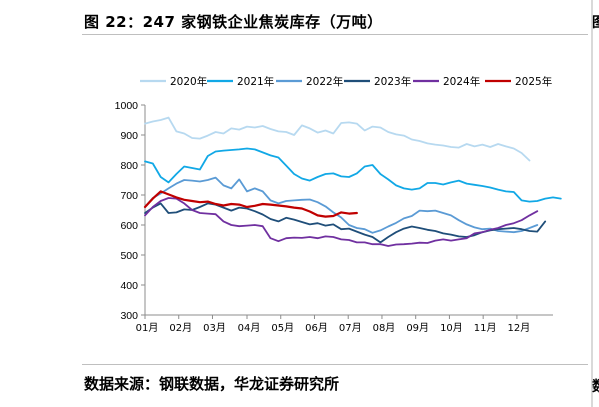  Describe the element at coordinates (335, 34) in the screenshot. I see `title-divider` at that location.